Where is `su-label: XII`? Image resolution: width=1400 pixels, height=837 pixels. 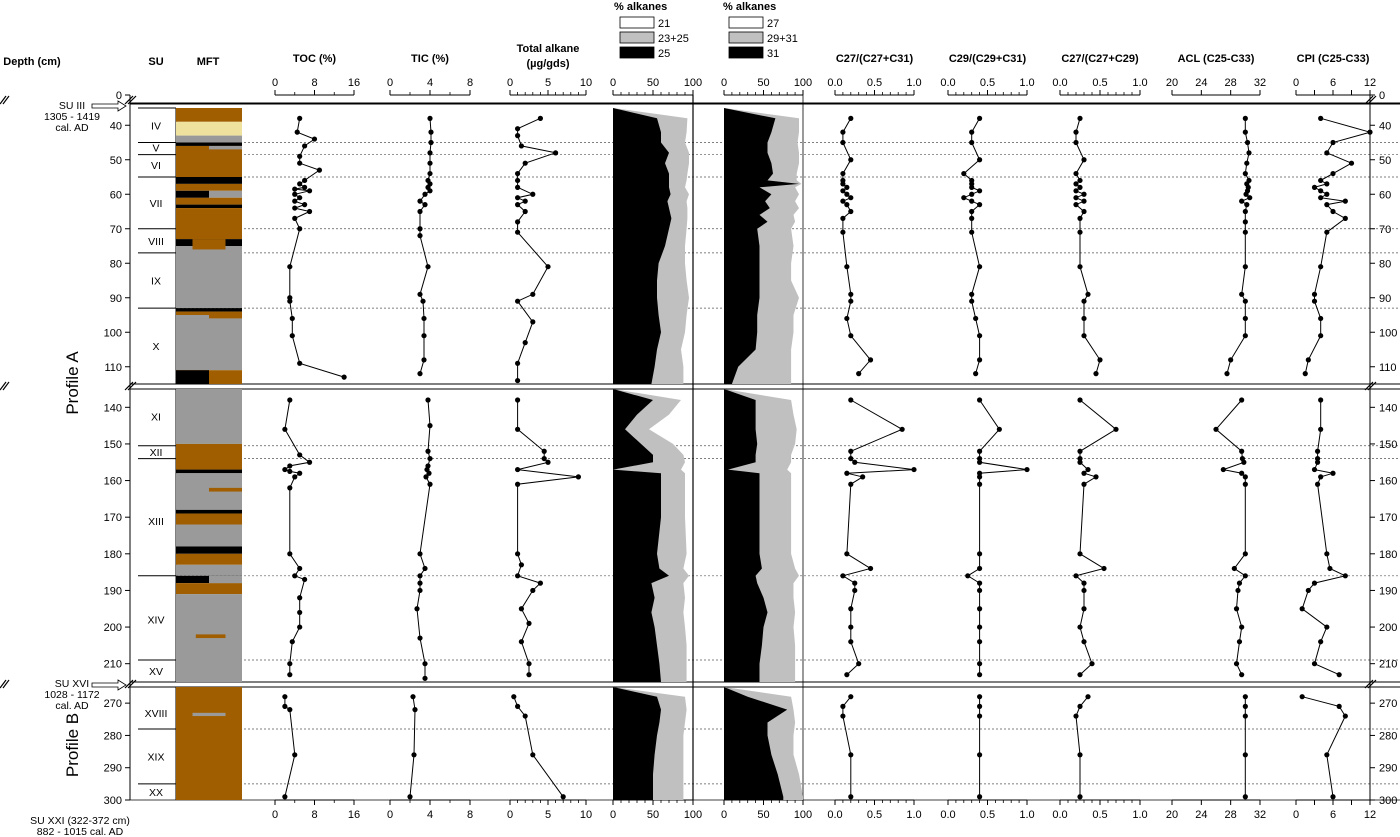
su-label: XII is located at coordinates (156, 453).